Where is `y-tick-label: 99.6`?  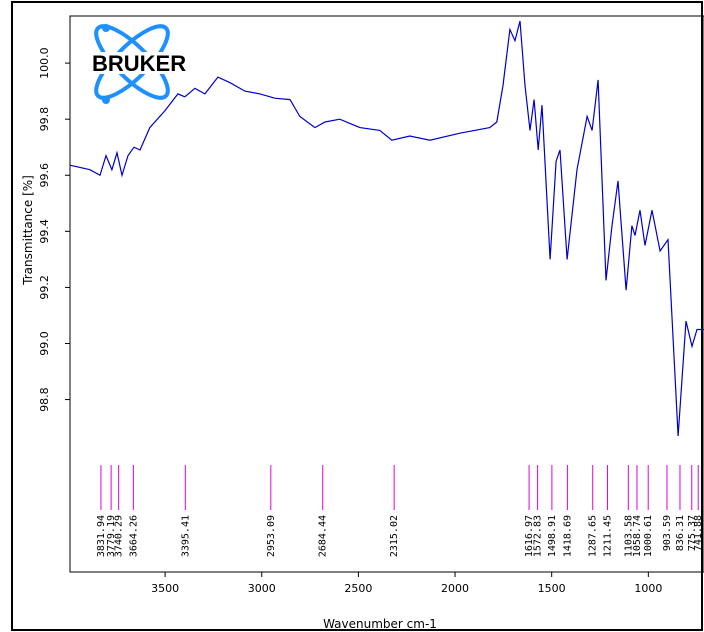 y-tick-label: 99.6 is located at coordinates (44, 175).